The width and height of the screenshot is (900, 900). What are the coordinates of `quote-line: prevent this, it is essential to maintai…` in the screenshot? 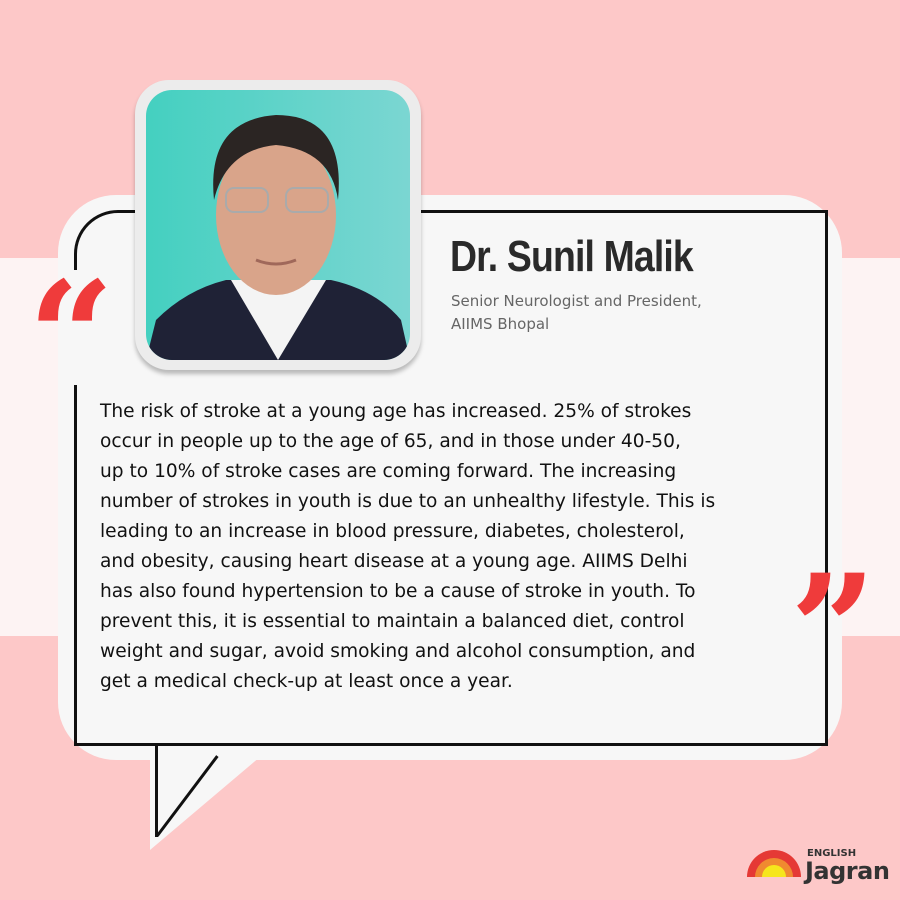 It's located at (392, 621).